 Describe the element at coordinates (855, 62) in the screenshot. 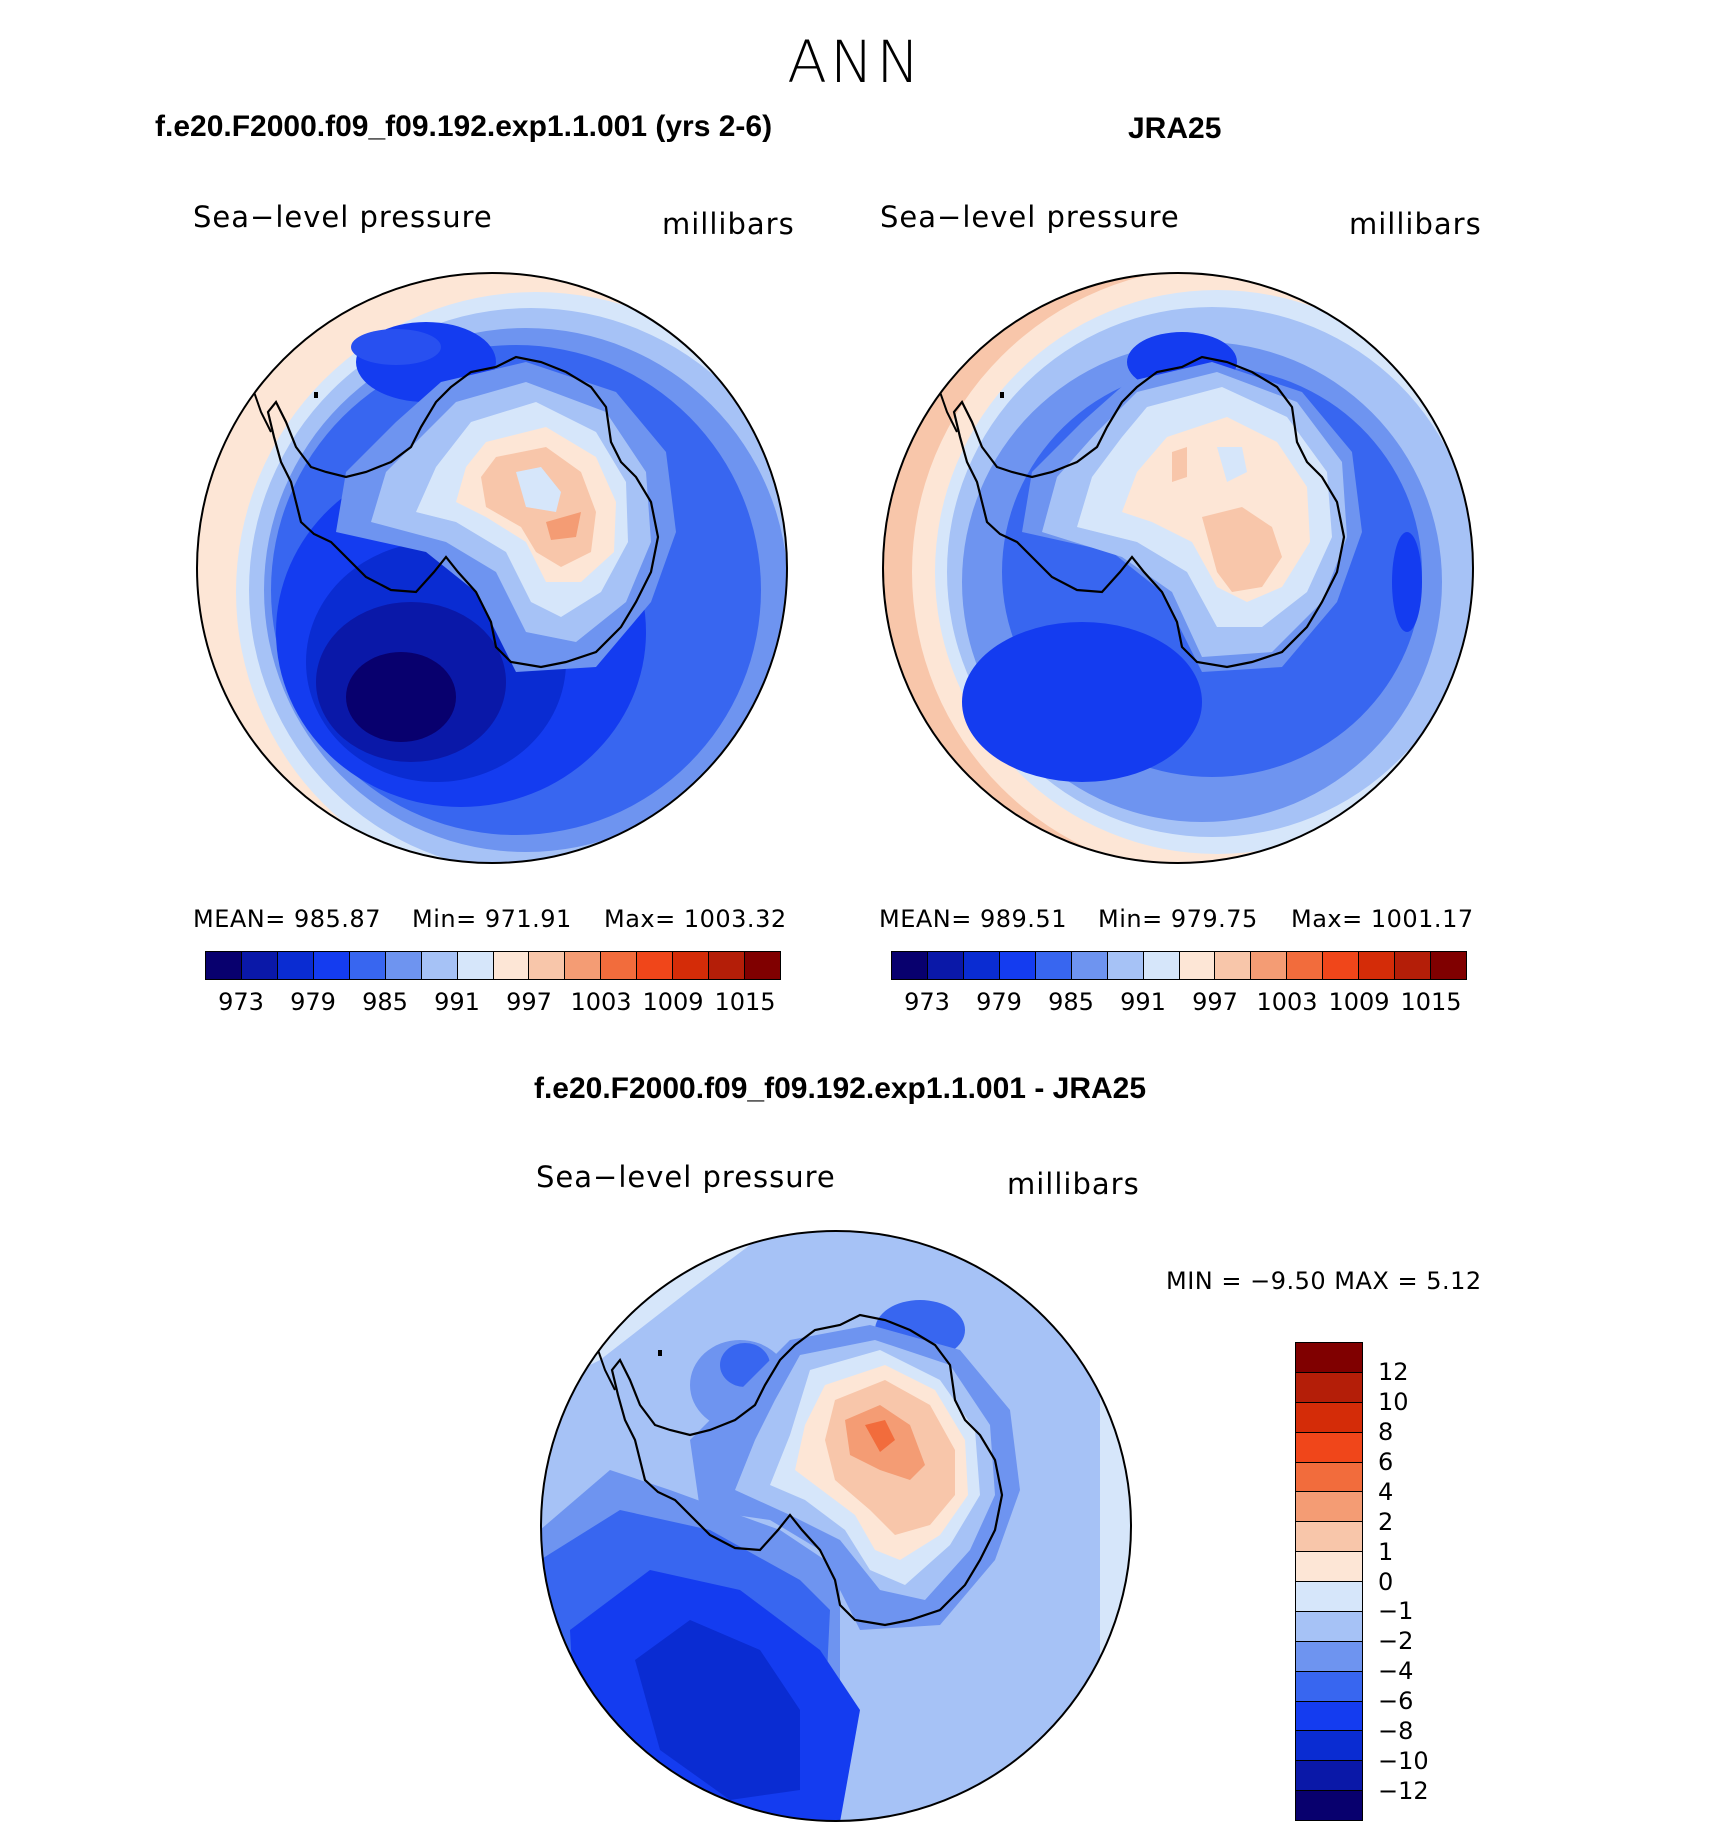

I see `figure-title: ANN` at that location.